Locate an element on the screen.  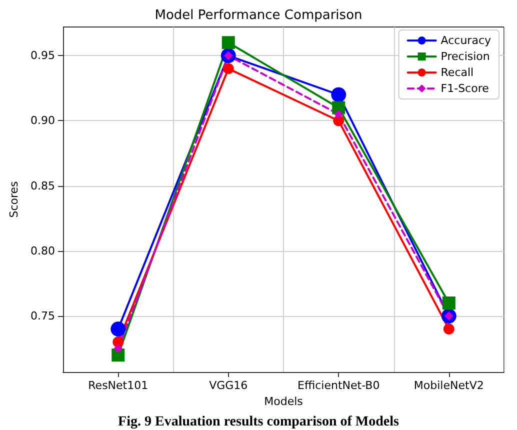
caption: Fig. 9 Evaluation results comparison of Models is located at coordinates (259, 422).